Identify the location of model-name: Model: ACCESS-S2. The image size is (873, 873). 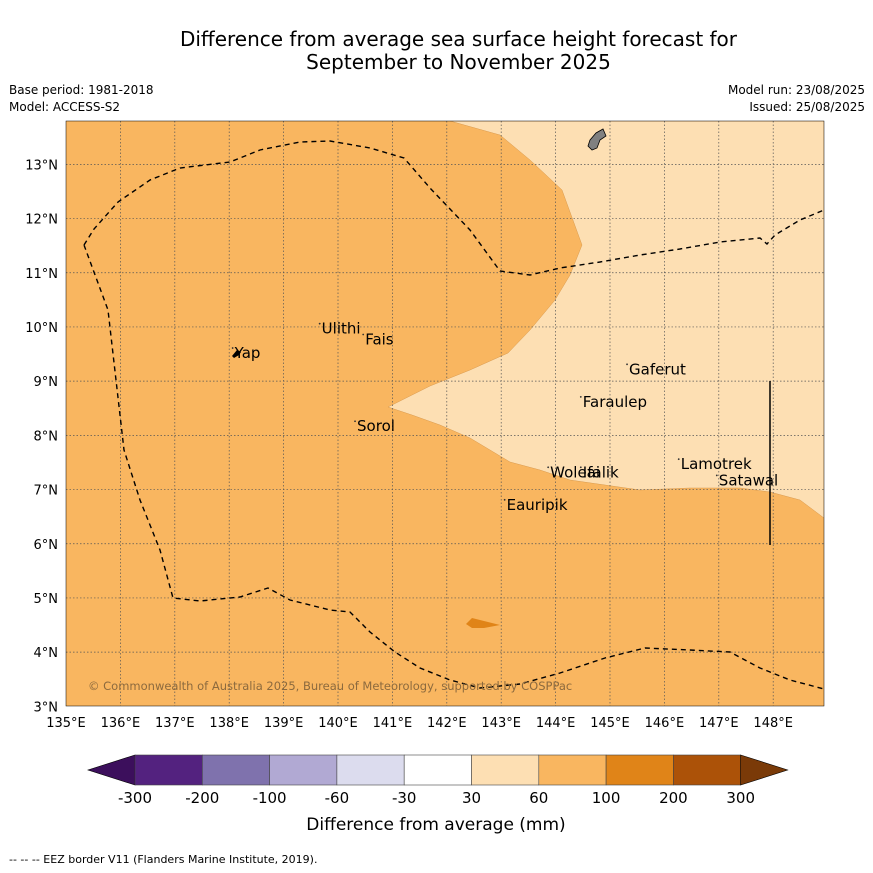
(65, 107).